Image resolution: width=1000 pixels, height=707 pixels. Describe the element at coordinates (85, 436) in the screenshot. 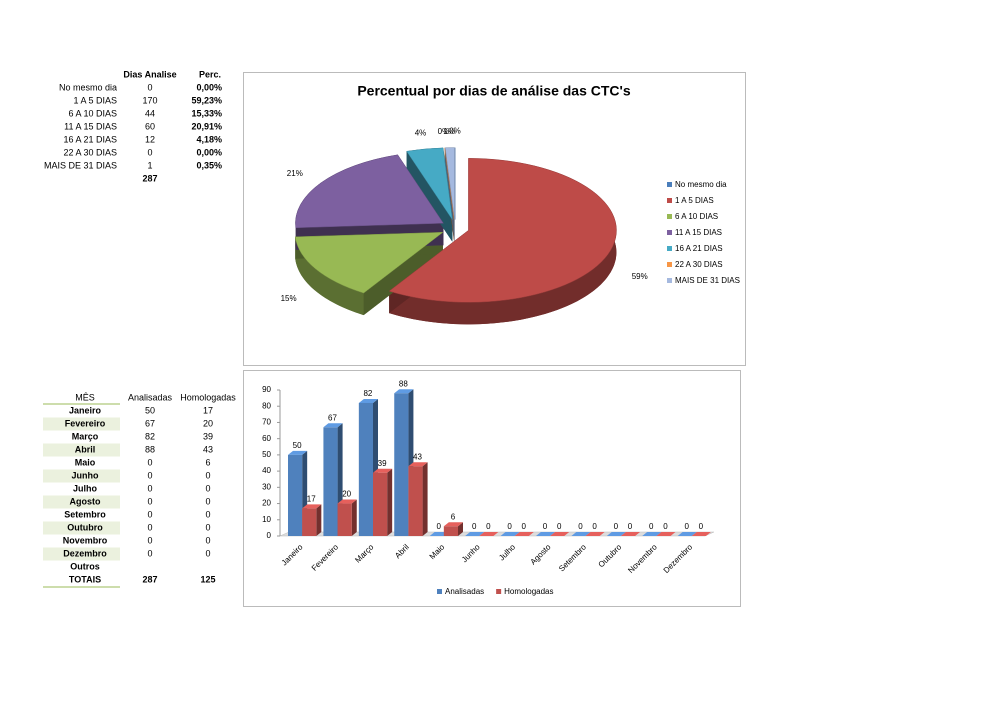

I see `table-cell: Março` at that location.